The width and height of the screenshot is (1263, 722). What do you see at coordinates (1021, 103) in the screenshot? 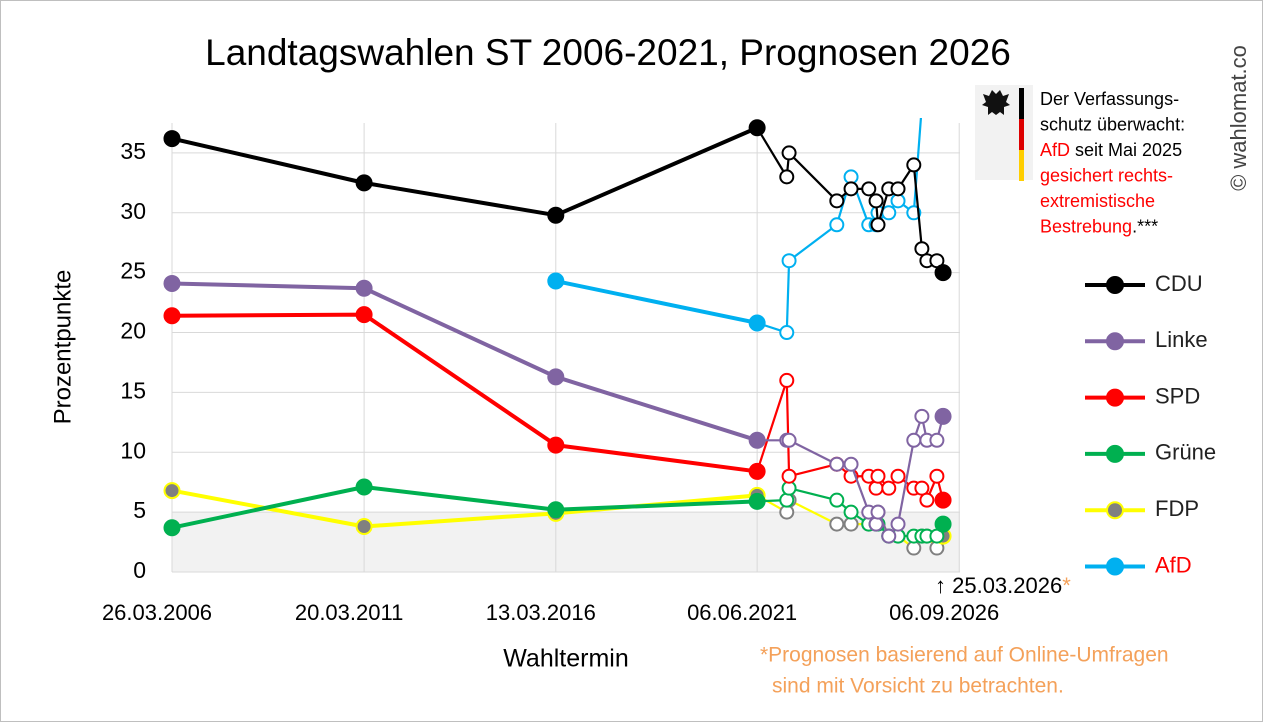
I see `flag-black` at bounding box center [1021, 103].